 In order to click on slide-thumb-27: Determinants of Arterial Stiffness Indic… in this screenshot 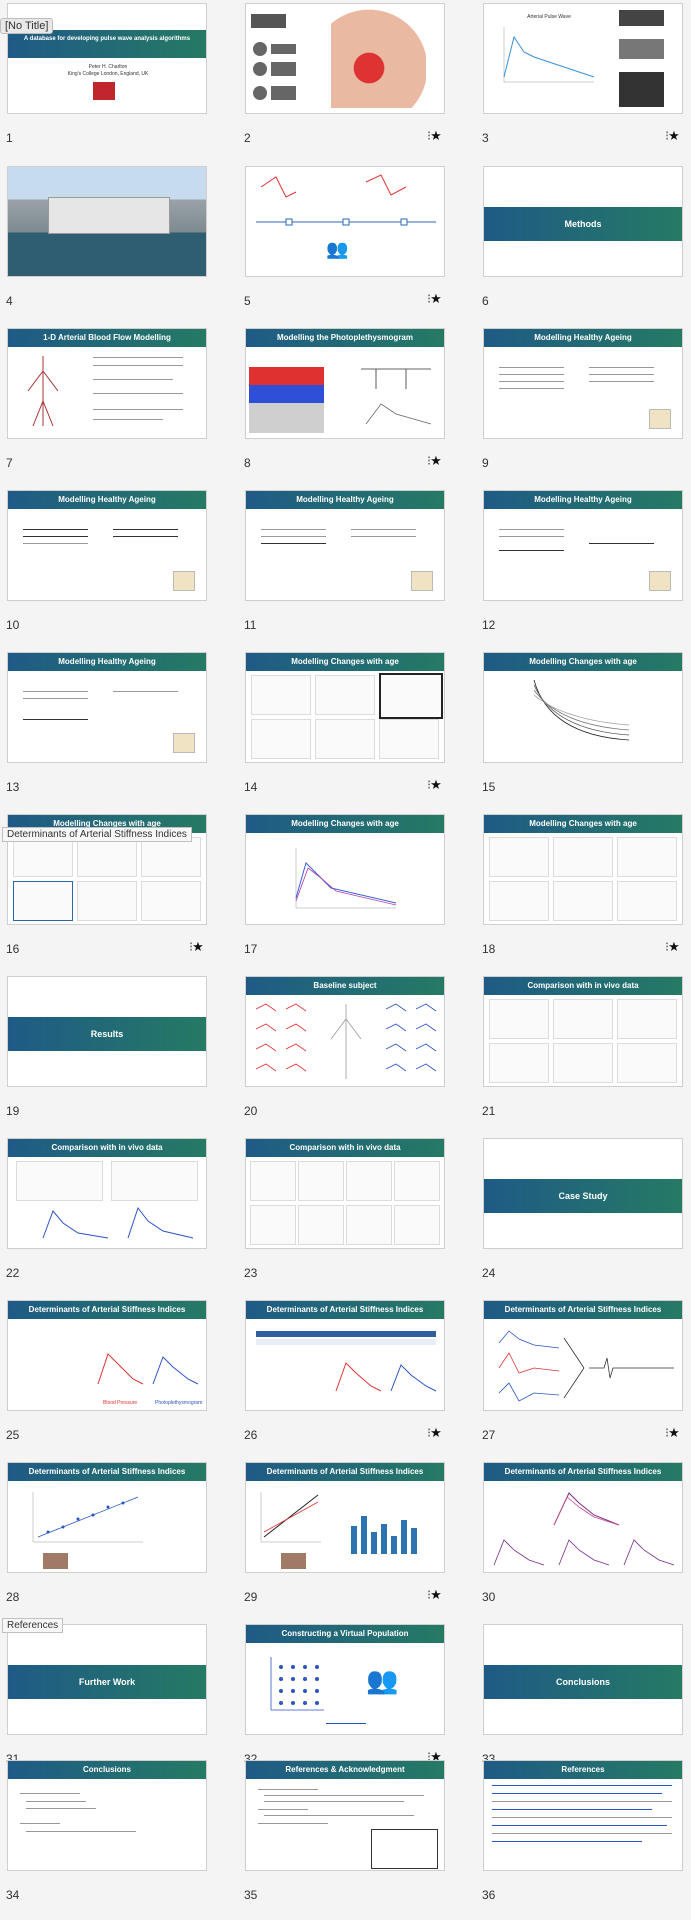, I will do `click(583, 1355)`.